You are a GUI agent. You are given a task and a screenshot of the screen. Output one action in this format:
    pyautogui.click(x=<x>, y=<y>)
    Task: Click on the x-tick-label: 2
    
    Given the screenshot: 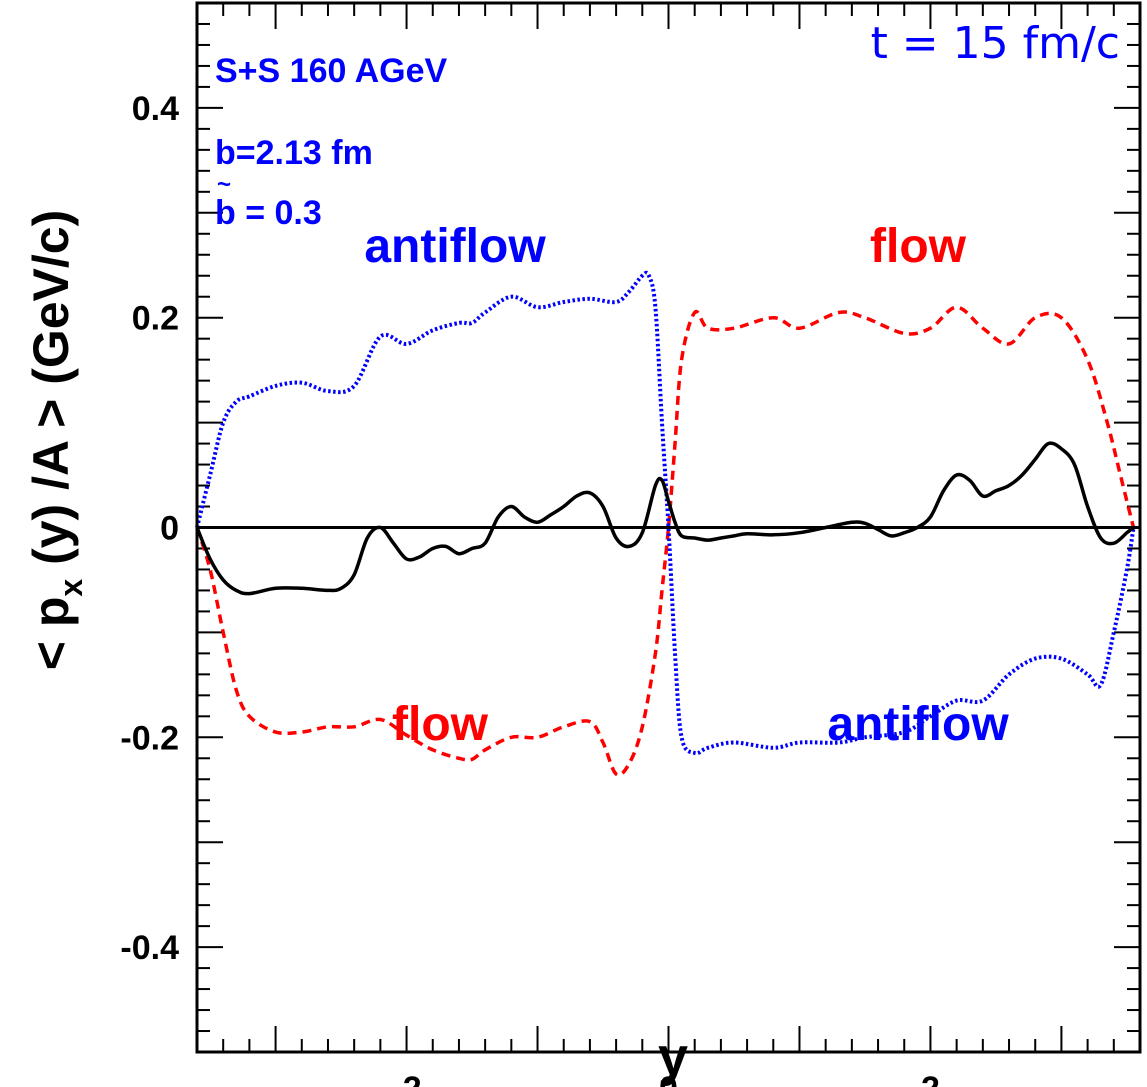 What is the action you would take?
    pyautogui.click(x=930, y=1078)
    